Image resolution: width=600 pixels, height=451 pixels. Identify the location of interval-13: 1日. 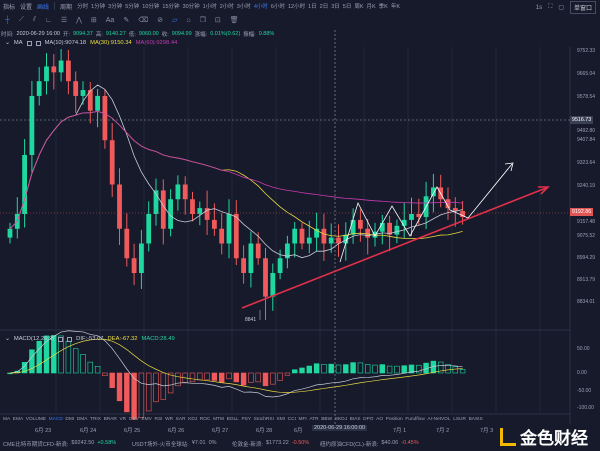
(312, 7).